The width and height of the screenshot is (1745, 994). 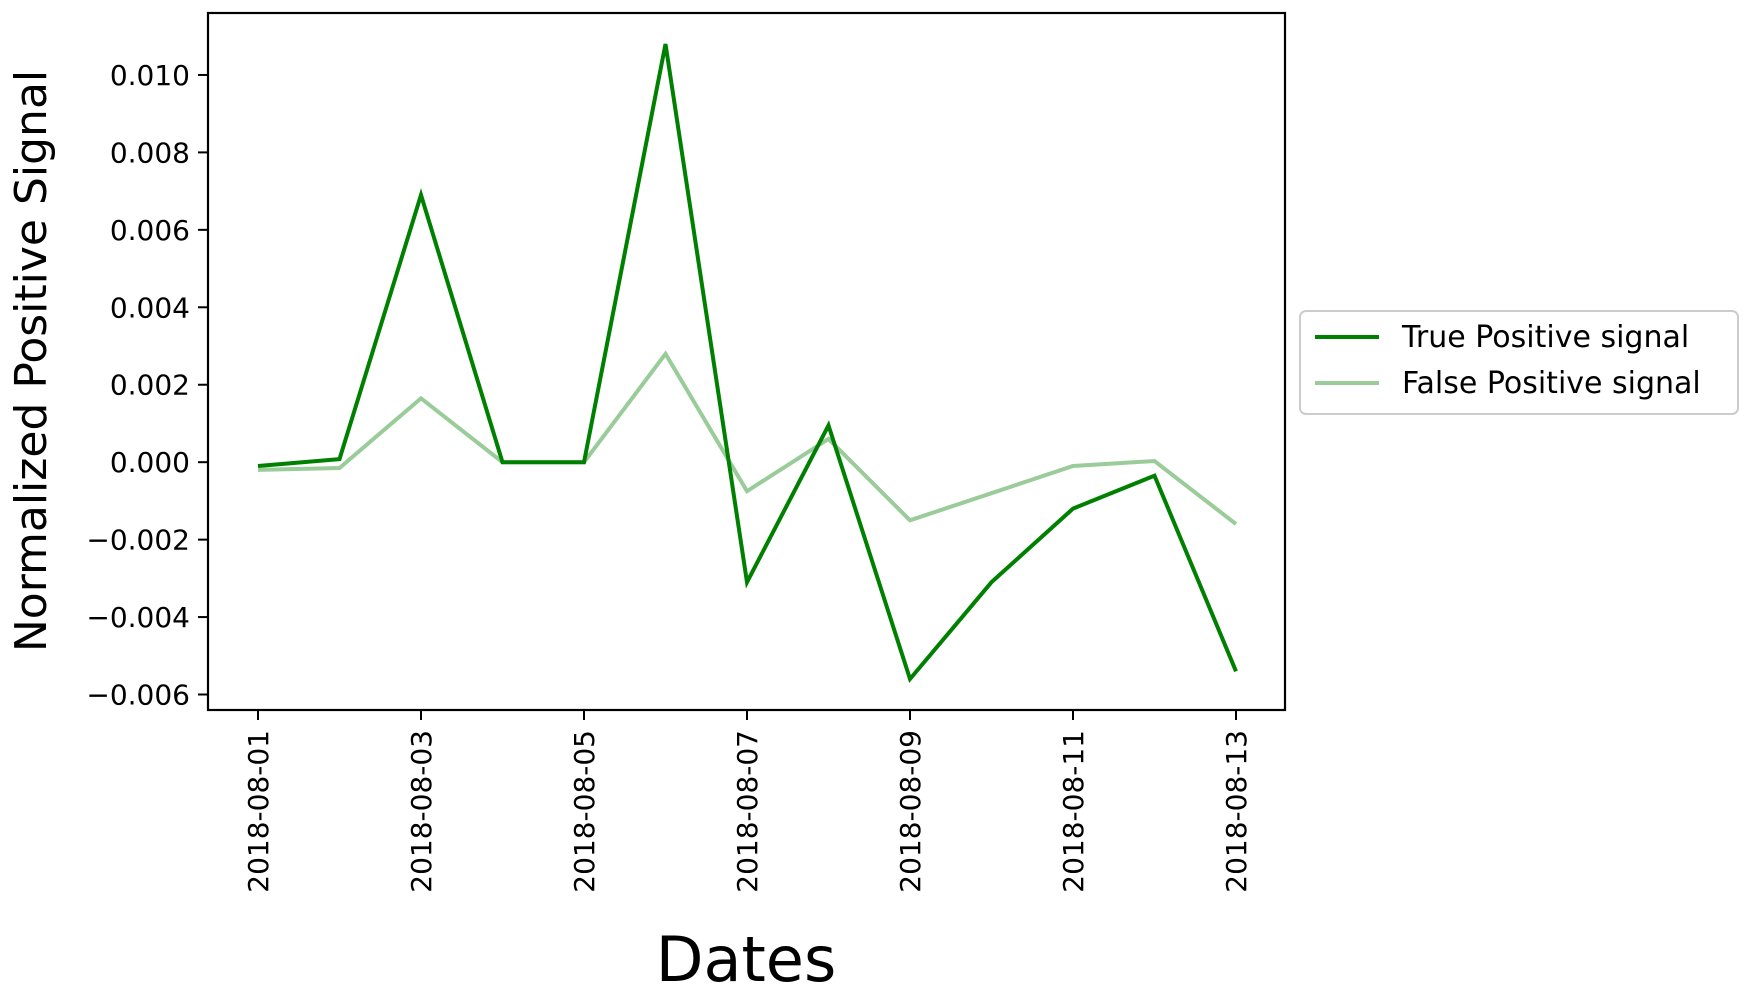 I want to click on x-tick-label: 2018-08-09, so click(x=910, y=811).